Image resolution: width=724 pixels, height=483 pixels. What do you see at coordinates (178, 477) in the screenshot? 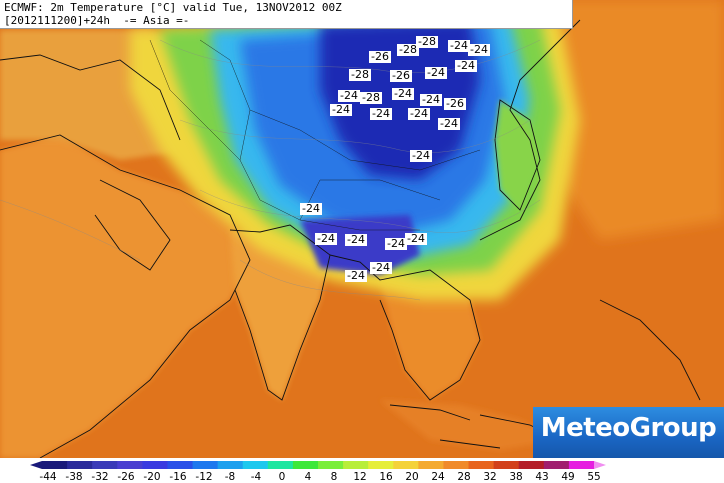
I see `legend-tick-label: -16` at bounding box center [178, 477].